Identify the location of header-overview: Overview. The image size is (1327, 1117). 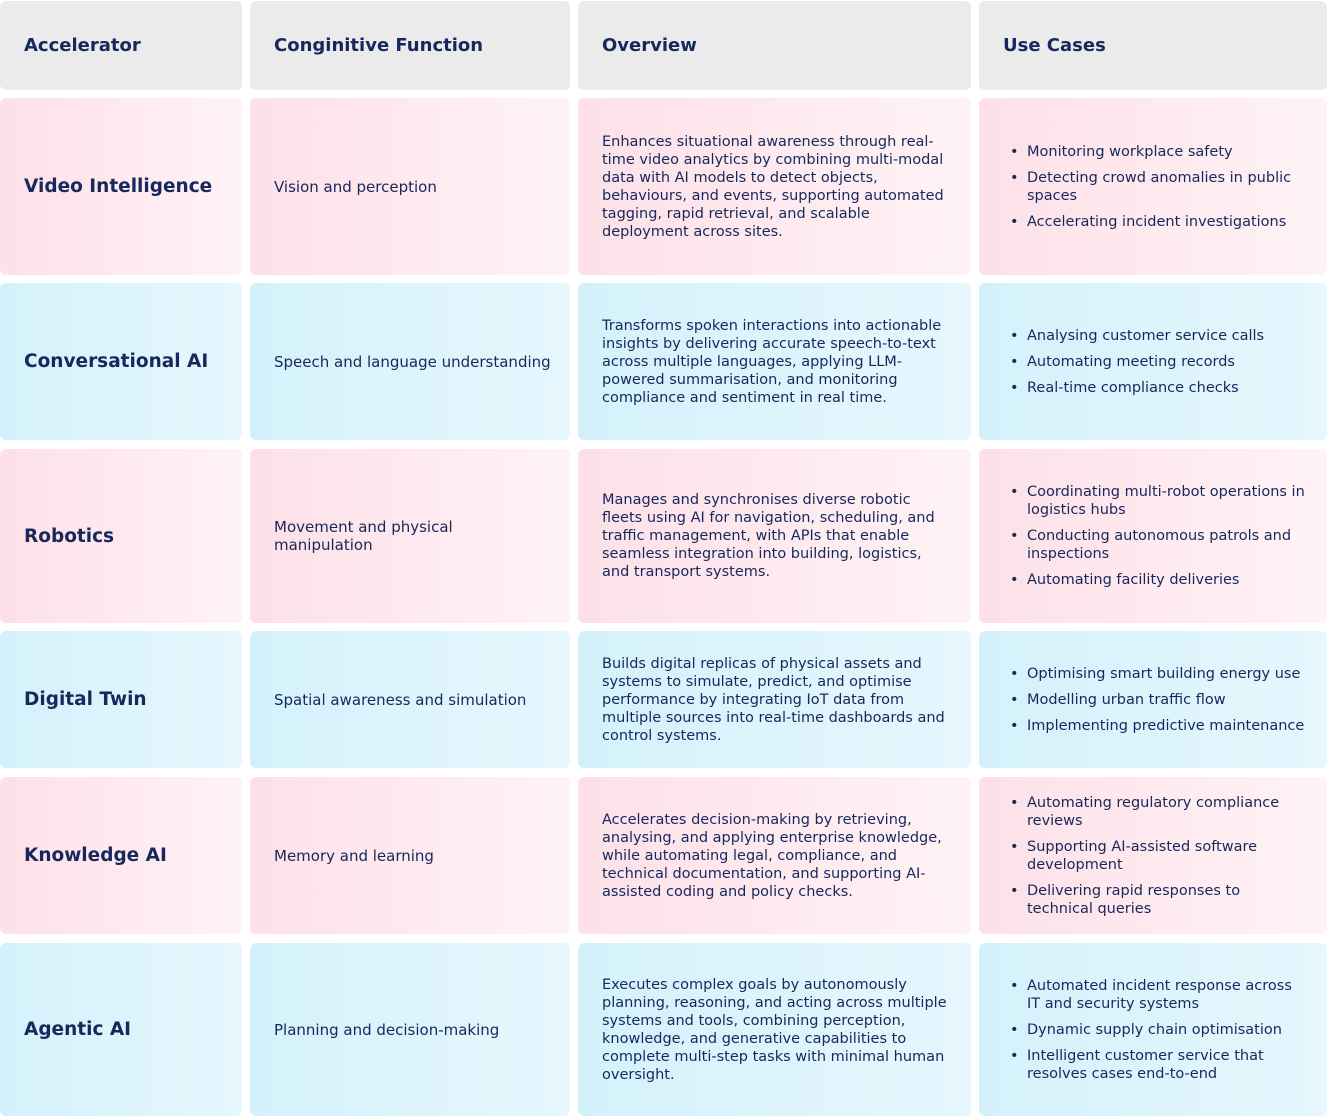
(774, 45).